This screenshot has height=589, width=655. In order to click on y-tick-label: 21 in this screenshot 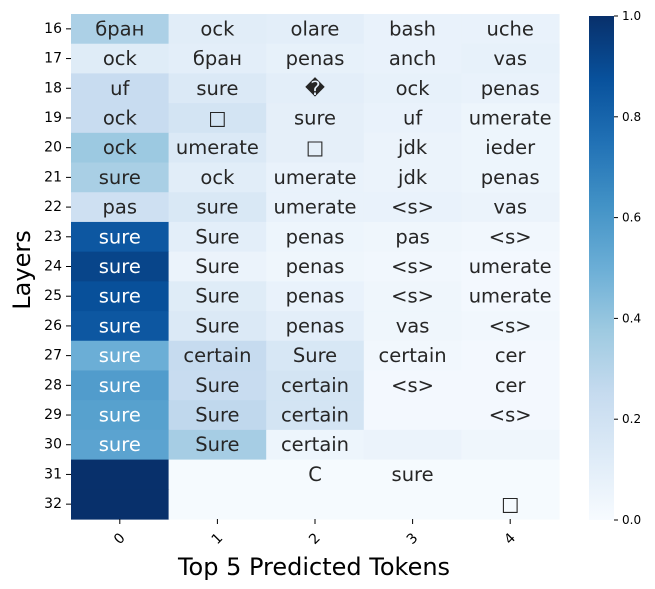, I will do `click(53, 177)`.